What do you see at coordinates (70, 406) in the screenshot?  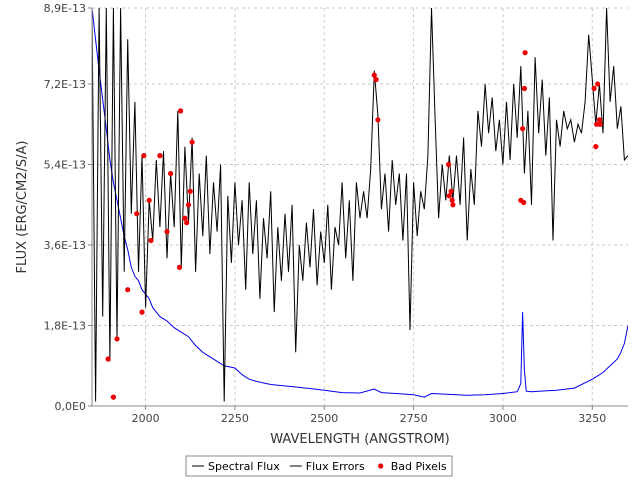 I see `y-tick-label: 0,0E0` at bounding box center [70, 406].